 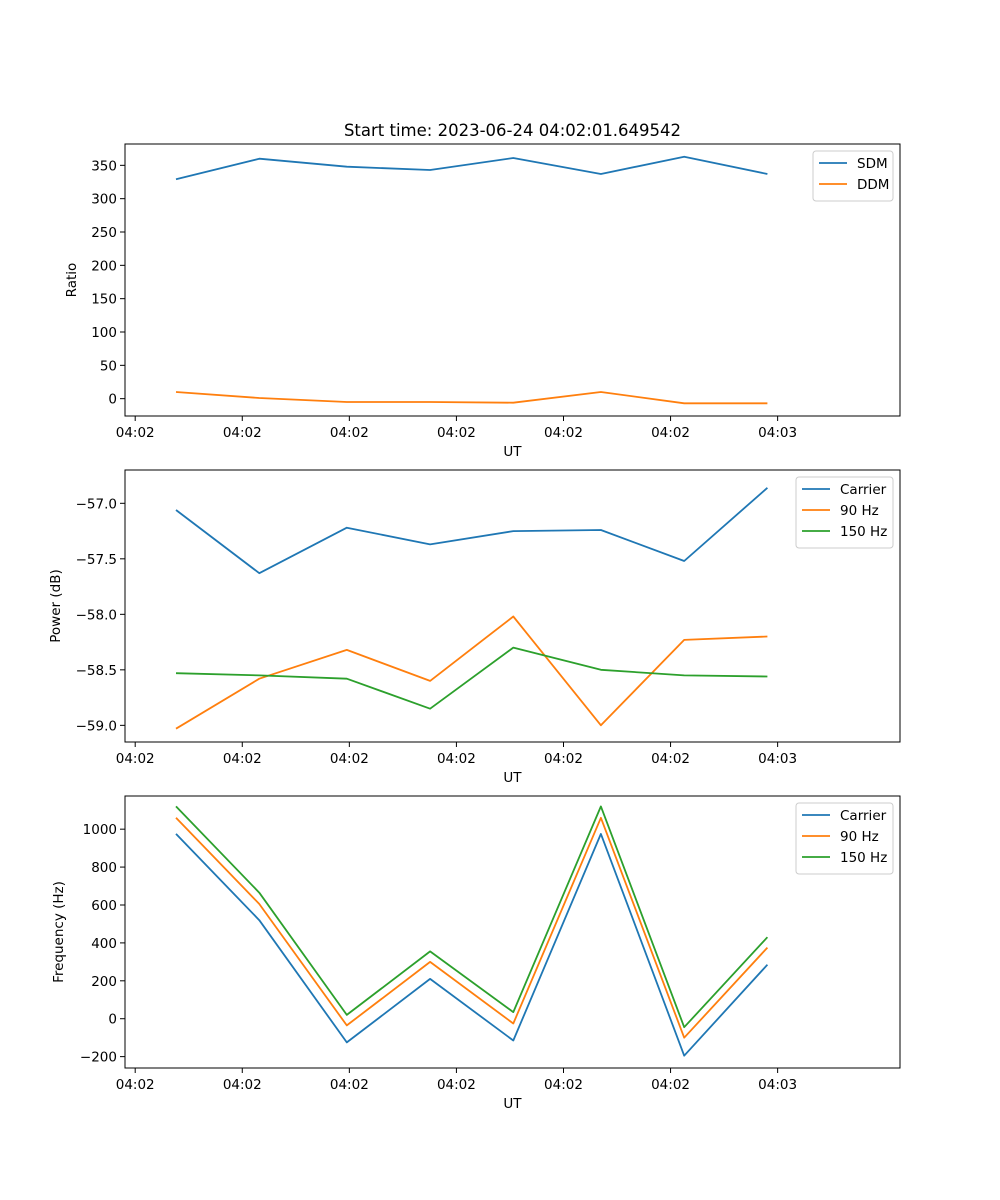 What do you see at coordinates (96, 726) in the screenshot?
I see `y-tick-label: −59.0` at bounding box center [96, 726].